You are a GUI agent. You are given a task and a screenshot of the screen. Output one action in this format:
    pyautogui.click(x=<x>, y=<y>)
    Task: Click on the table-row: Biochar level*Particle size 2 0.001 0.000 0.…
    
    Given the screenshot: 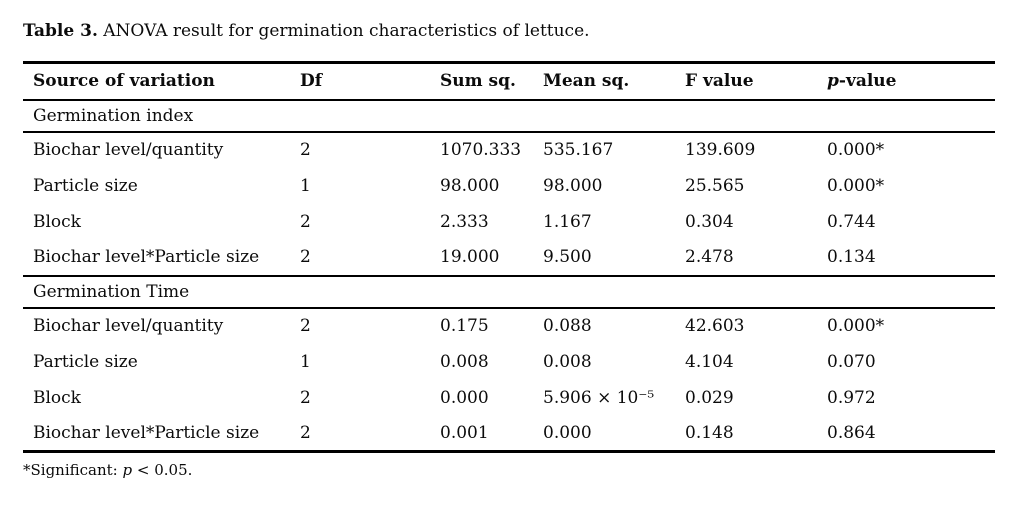 What is the action you would take?
    pyautogui.click(x=509, y=434)
    